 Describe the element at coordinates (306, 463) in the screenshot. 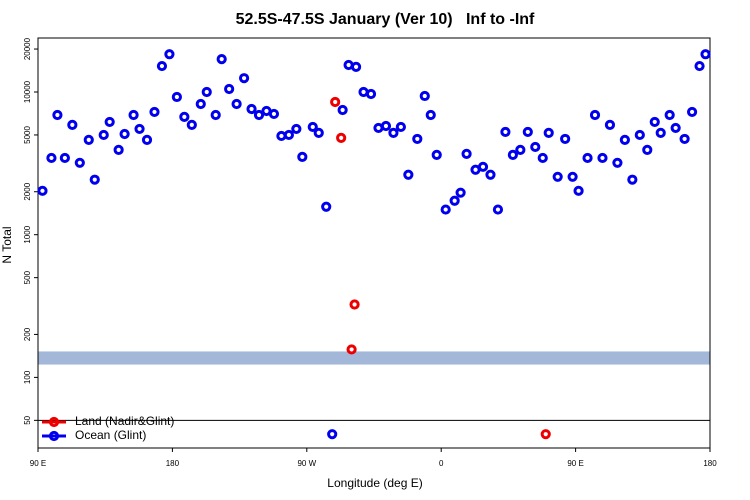

I see `x-tick-label: 90 W` at that location.